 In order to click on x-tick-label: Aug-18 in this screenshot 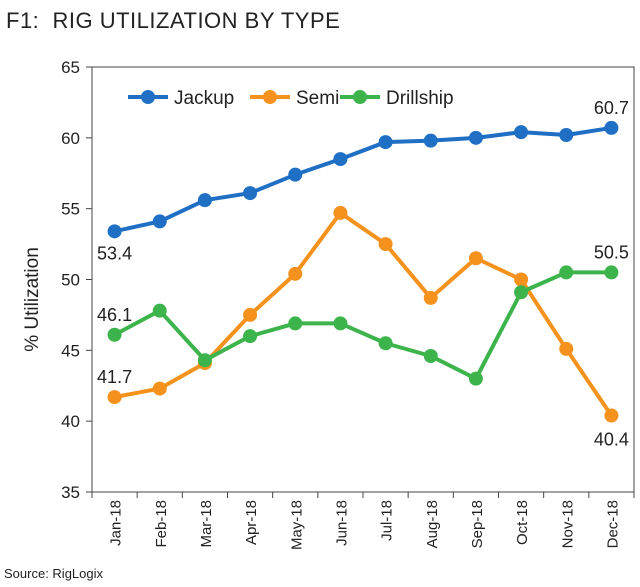, I will do `click(432, 524)`.